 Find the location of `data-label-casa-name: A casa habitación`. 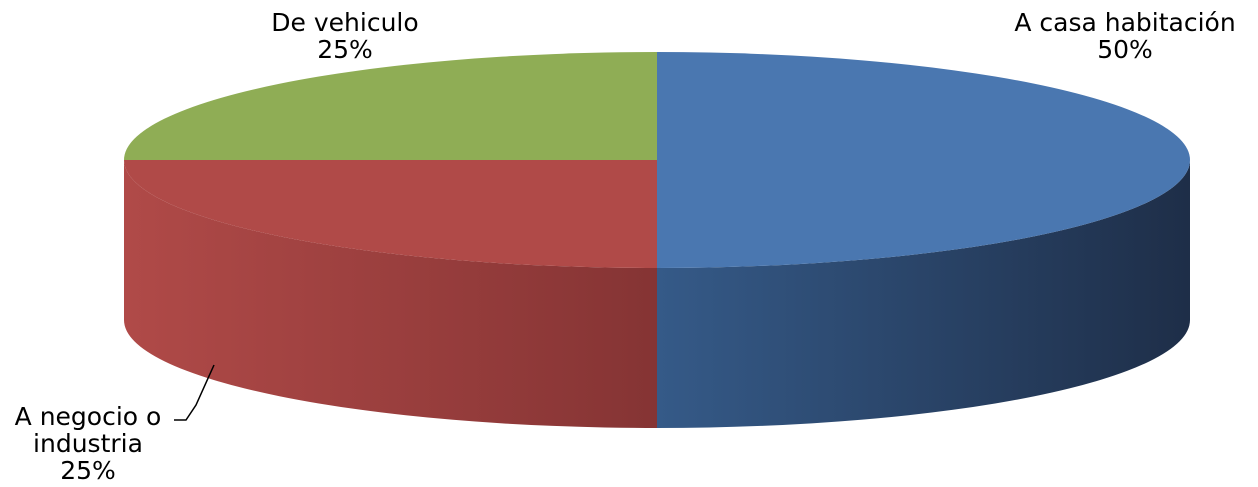

data-label-casa-name: A casa habitación is located at coordinates (1124, 22).